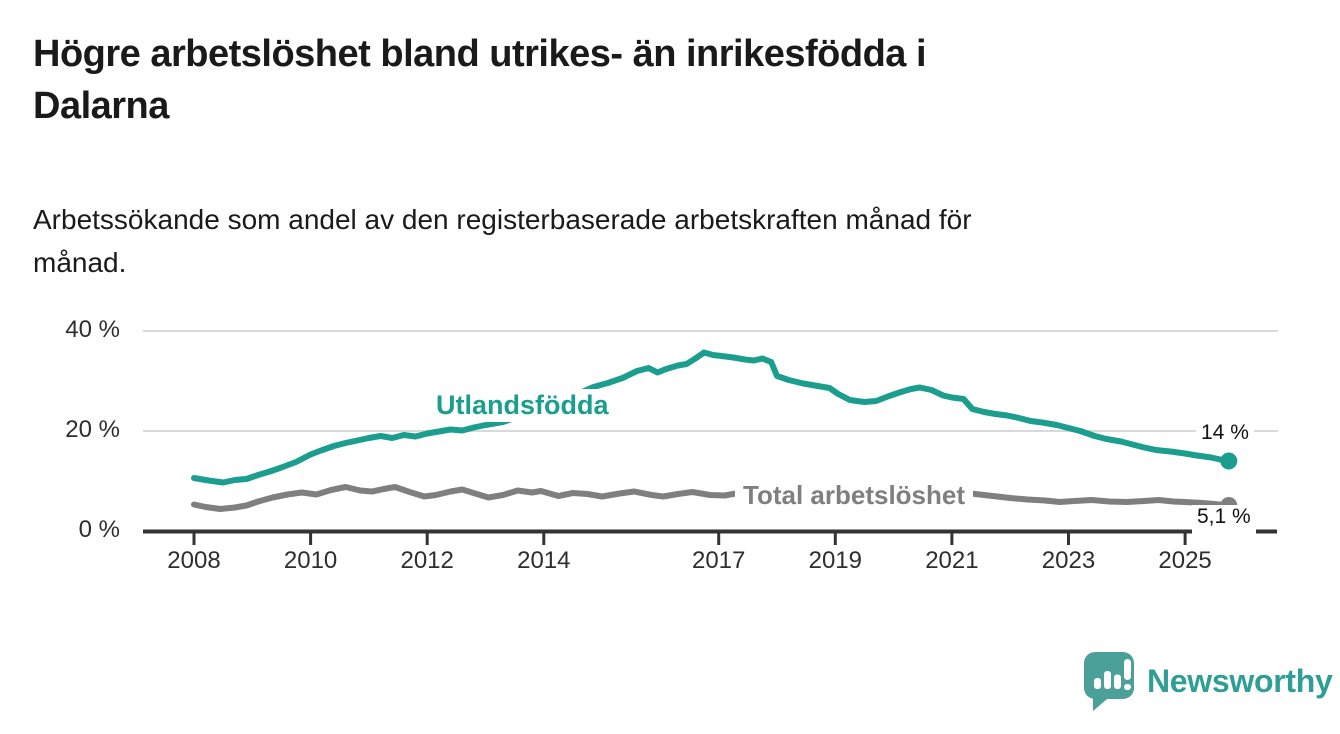  What do you see at coordinates (427, 560) in the screenshot?
I see `x-axis-tick-label: 2012` at bounding box center [427, 560].